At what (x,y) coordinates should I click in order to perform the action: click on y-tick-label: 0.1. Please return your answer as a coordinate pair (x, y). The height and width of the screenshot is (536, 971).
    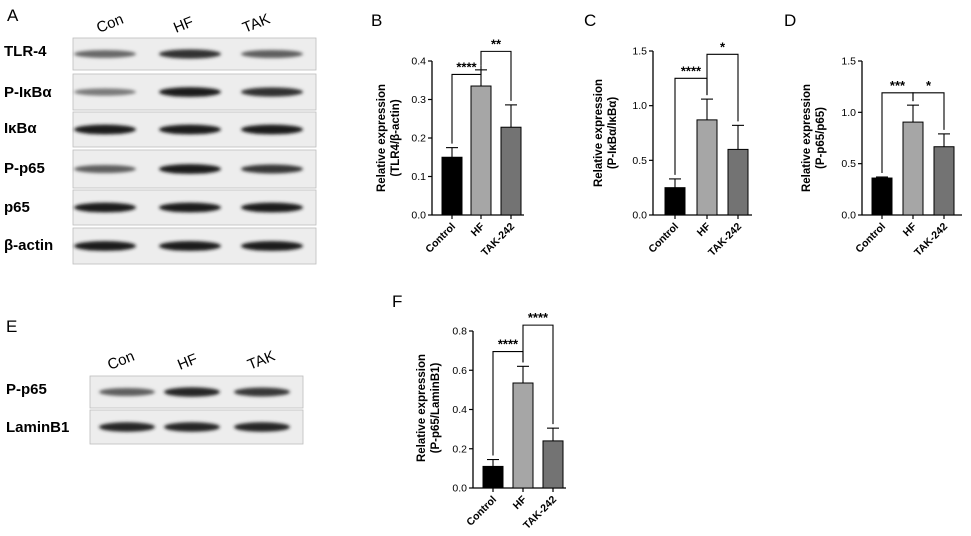
    Looking at the image, I should click on (418, 177).